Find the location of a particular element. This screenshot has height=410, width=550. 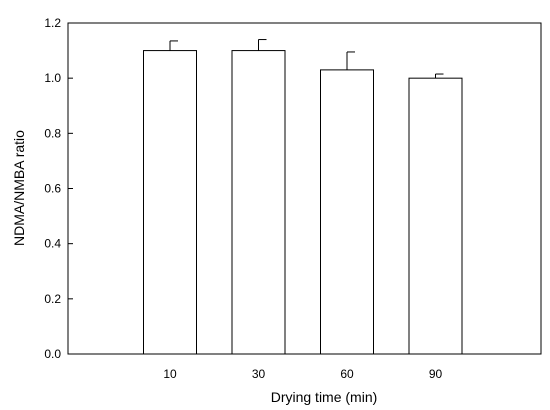

y-tick-label: 0.2 is located at coordinates (52, 299).